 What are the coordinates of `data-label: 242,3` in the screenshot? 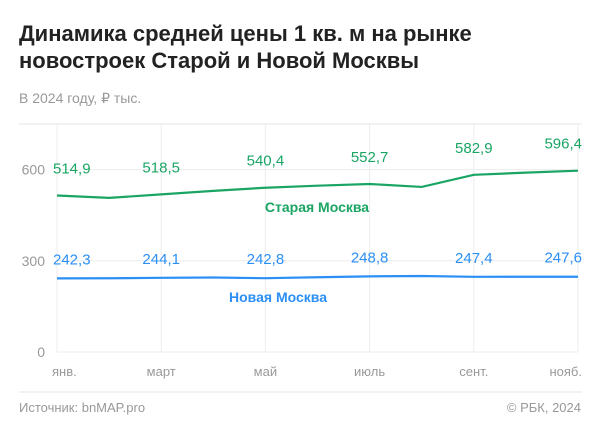 It's located at (72, 259).